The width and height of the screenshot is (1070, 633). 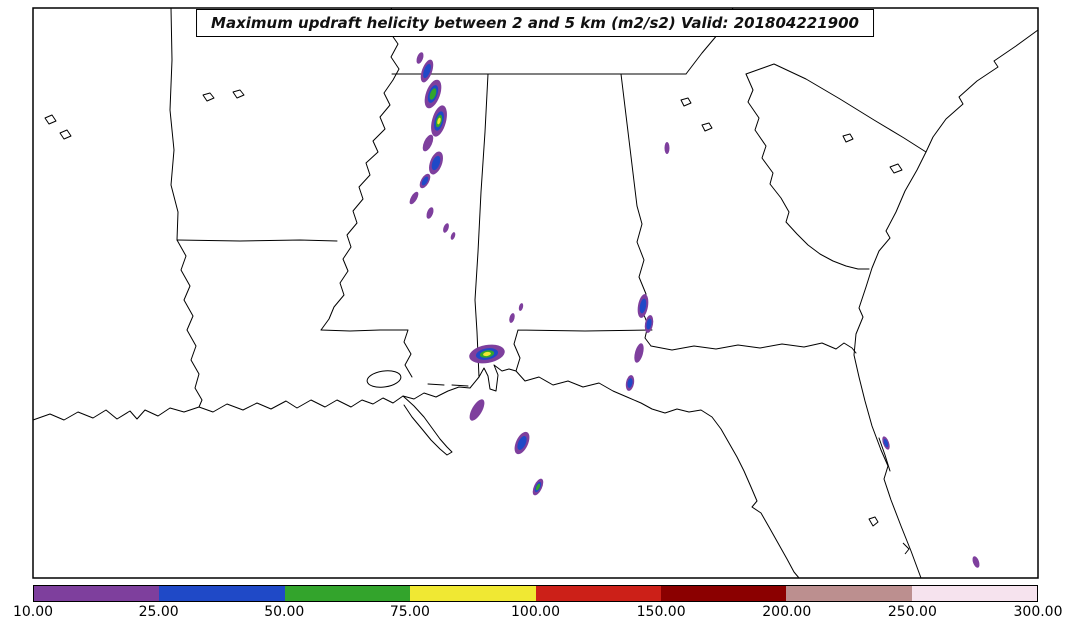 I want to click on colorbar-tick-label: 200.00, so click(x=787, y=612).